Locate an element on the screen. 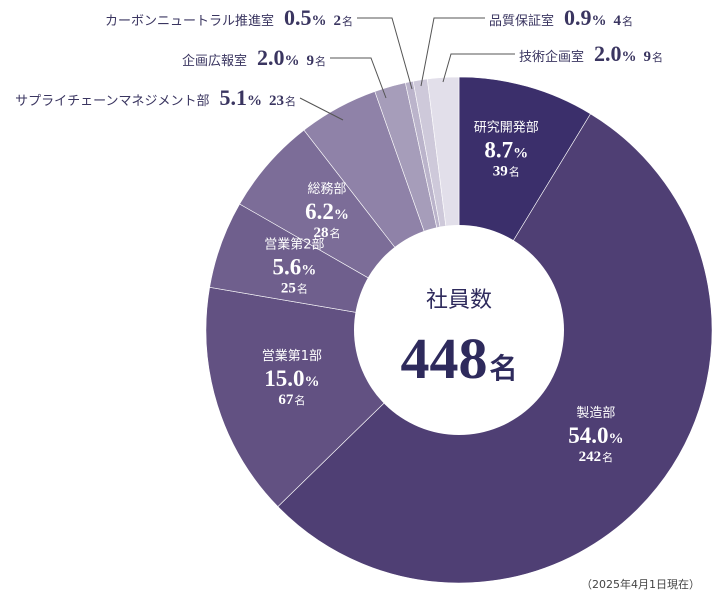 This screenshot has height=600, width=714. center-total-value: 448名 is located at coordinates (458, 358).